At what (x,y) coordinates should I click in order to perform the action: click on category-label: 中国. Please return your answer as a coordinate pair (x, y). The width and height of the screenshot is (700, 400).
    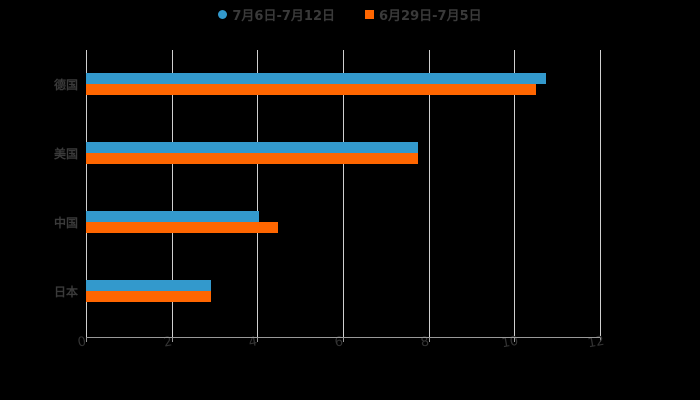
    Looking at the image, I should click on (65, 223).